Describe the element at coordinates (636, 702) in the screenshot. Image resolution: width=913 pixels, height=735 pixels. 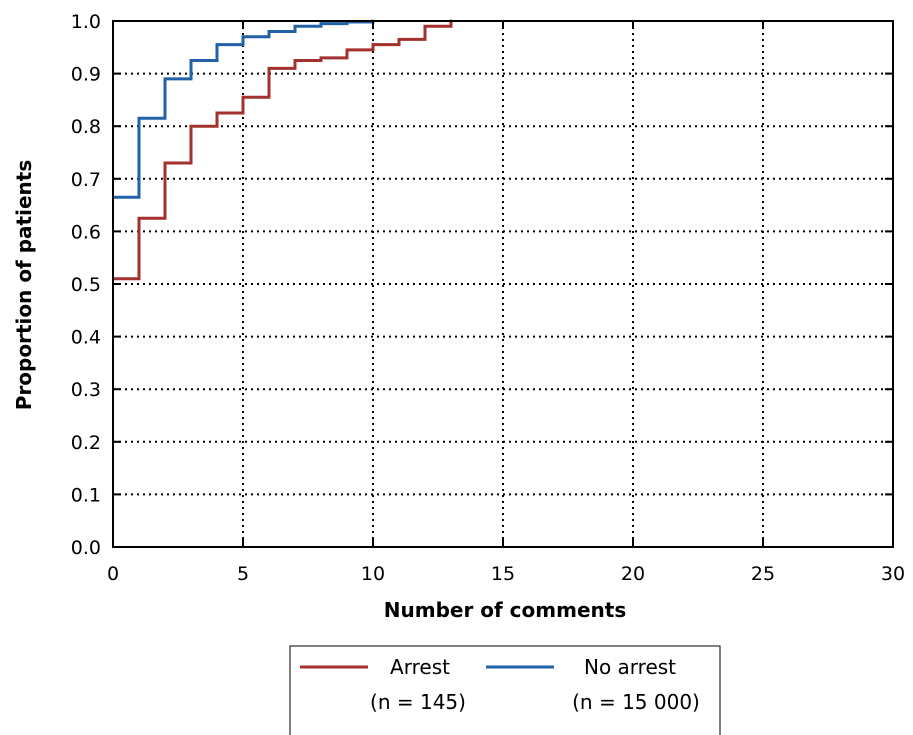
I see `legend-sample-no-arrest: (n = 15 000)` at that location.